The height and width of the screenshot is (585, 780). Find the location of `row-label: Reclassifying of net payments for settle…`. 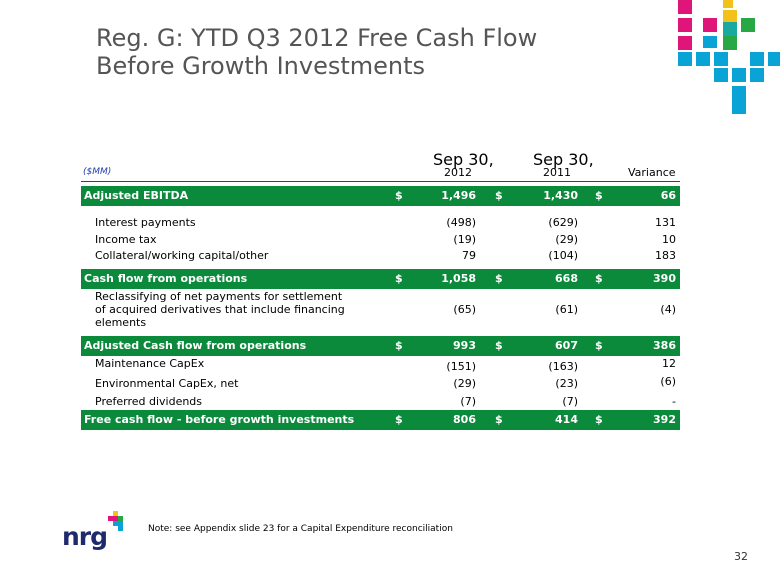

row-label: Reclassifying of net payments for settle… is located at coordinates (220, 309).